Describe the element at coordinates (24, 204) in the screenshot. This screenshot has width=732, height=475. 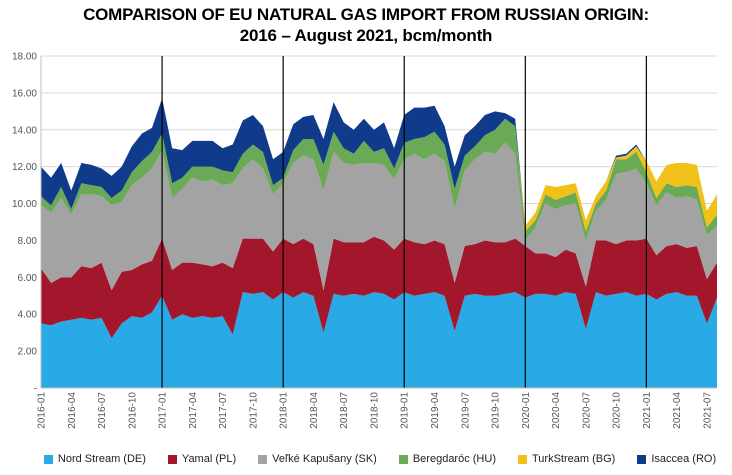
I see `y-tick-label: 10.00` at that location.